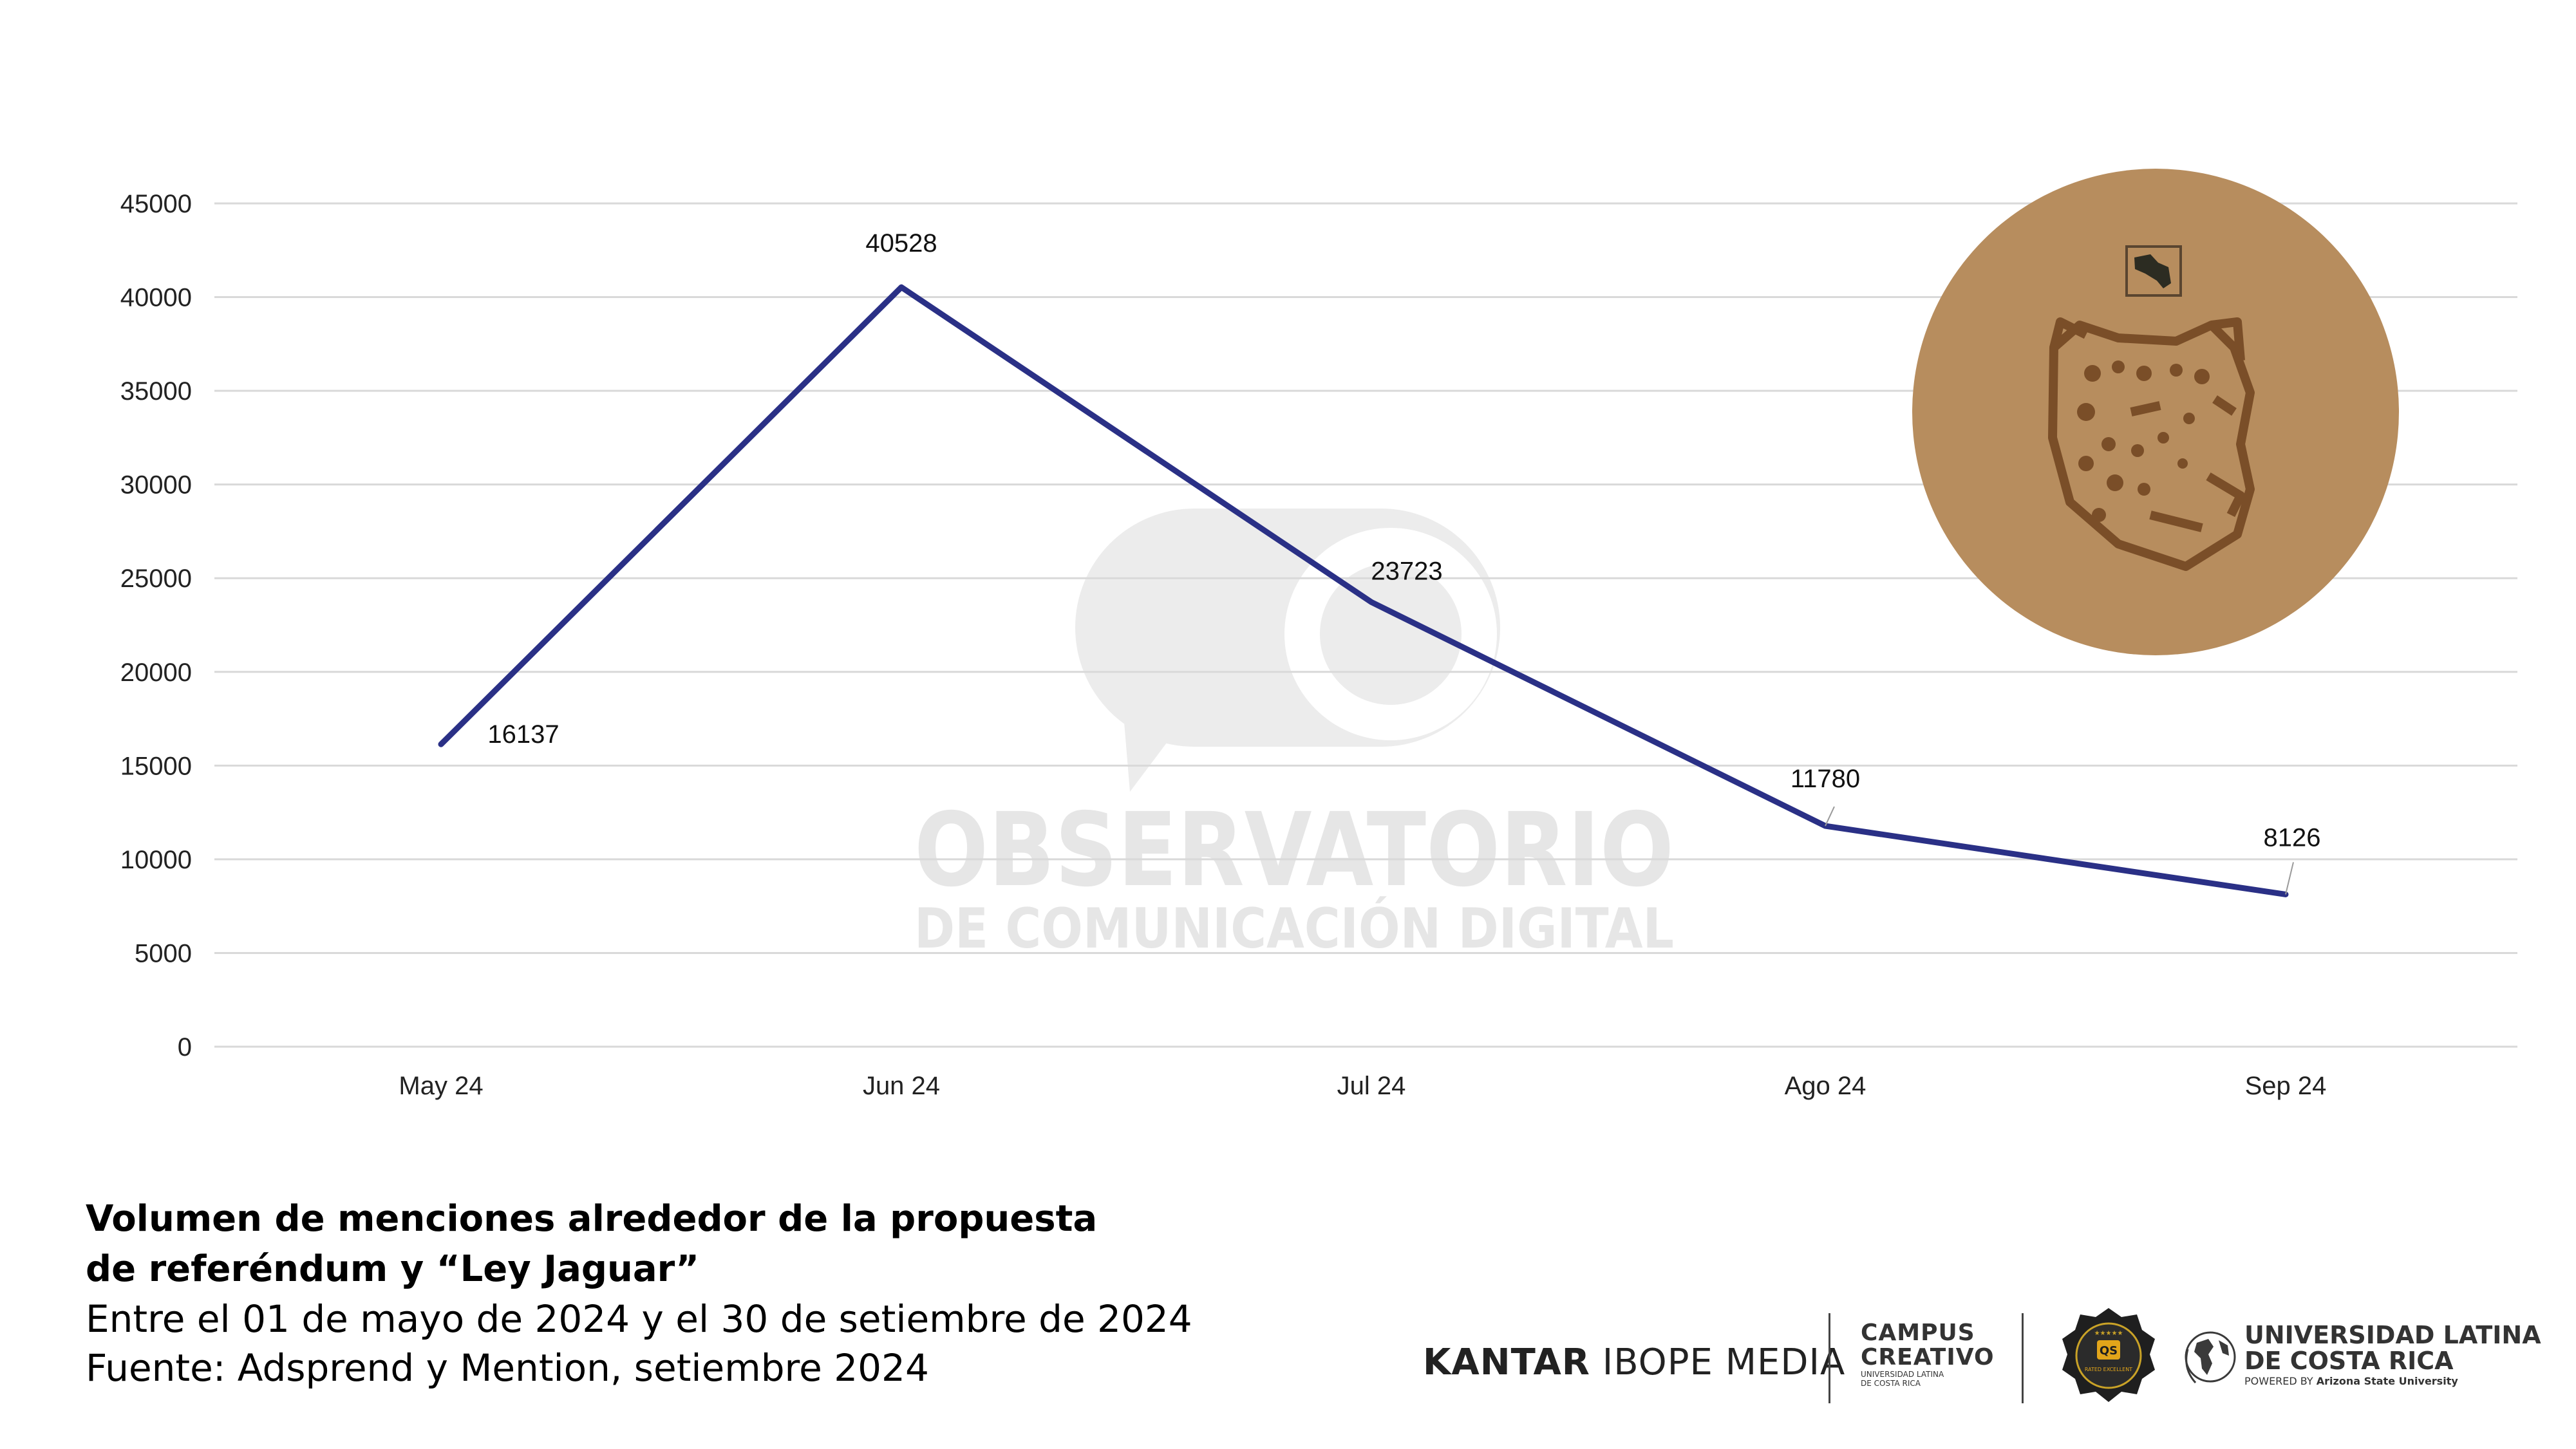 The width and height of the screenshot is (2576, 1449). I want to click on y-tick-label: 25000, so click(156, 579).